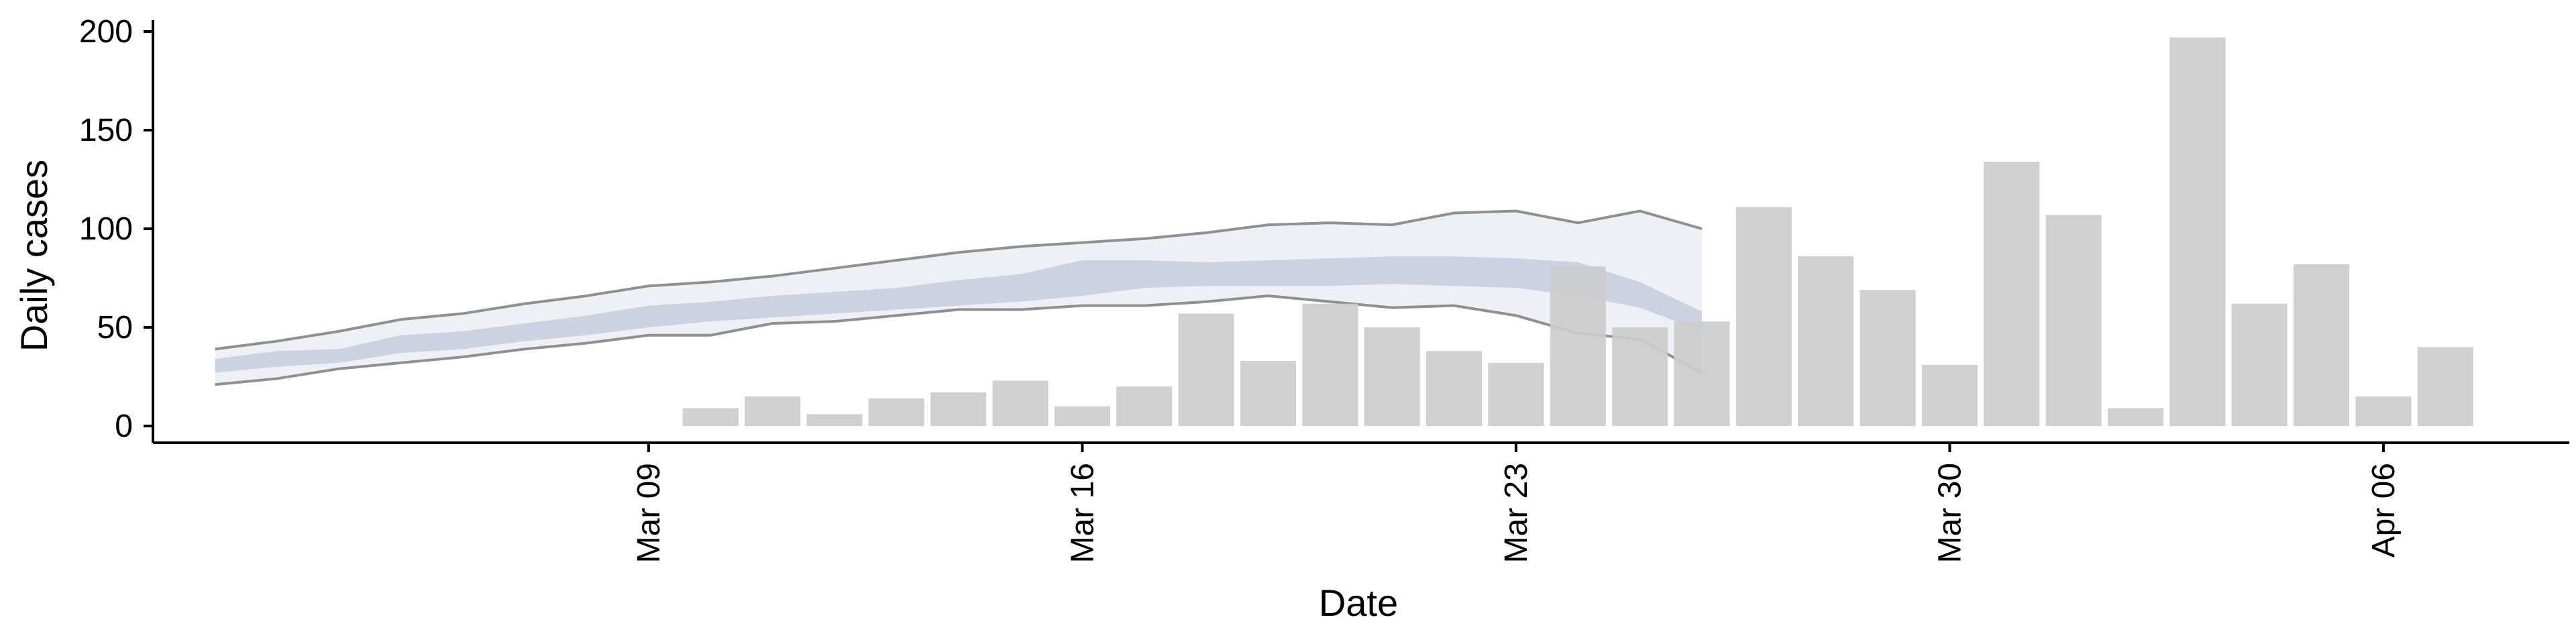 This screenshot has width=2576, height=644. Describe the element at coordinates (1950, 513) in the screenshot. I see `x-tick-label-2020-03-30: Mar 30` at that location.